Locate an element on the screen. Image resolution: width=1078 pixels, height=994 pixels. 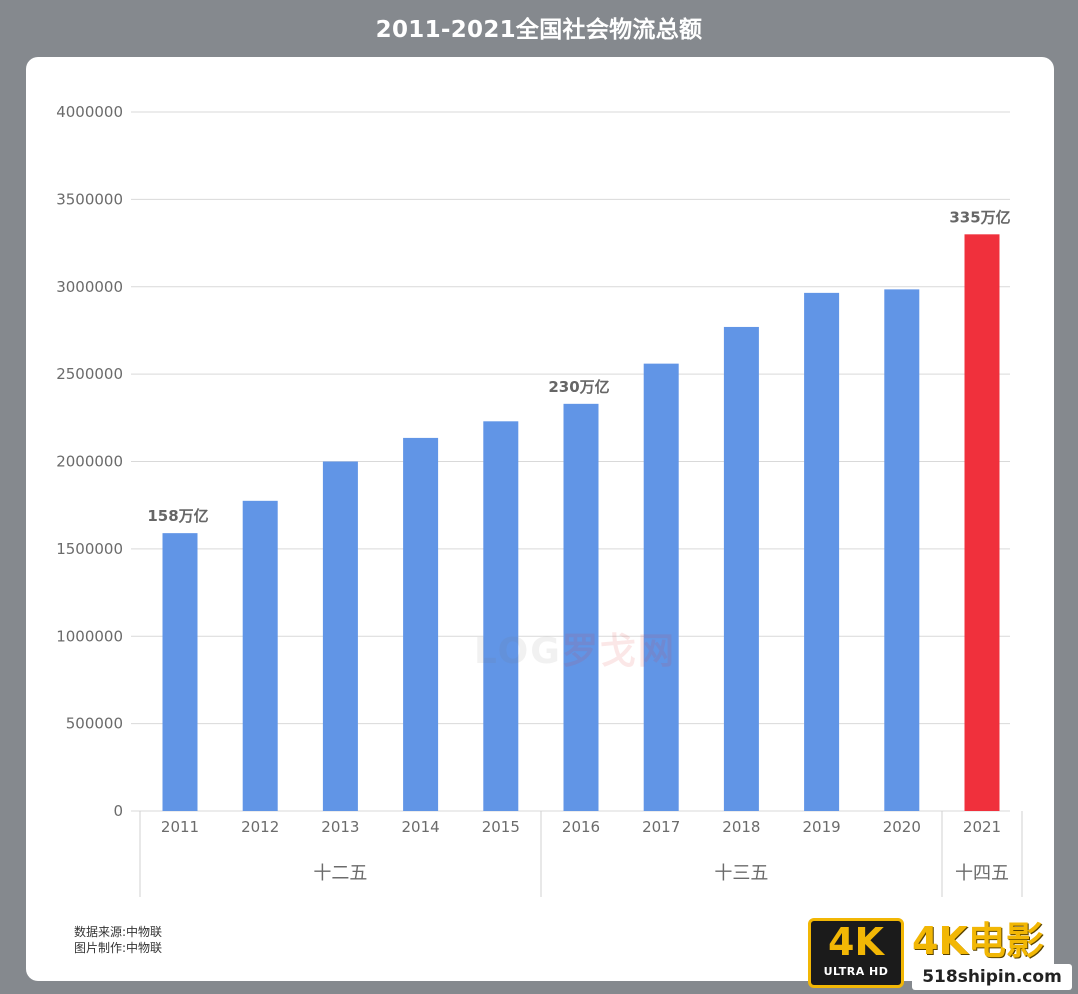
brand-badge-uhd: ULTRA HD is located at coordinates (856, 971).